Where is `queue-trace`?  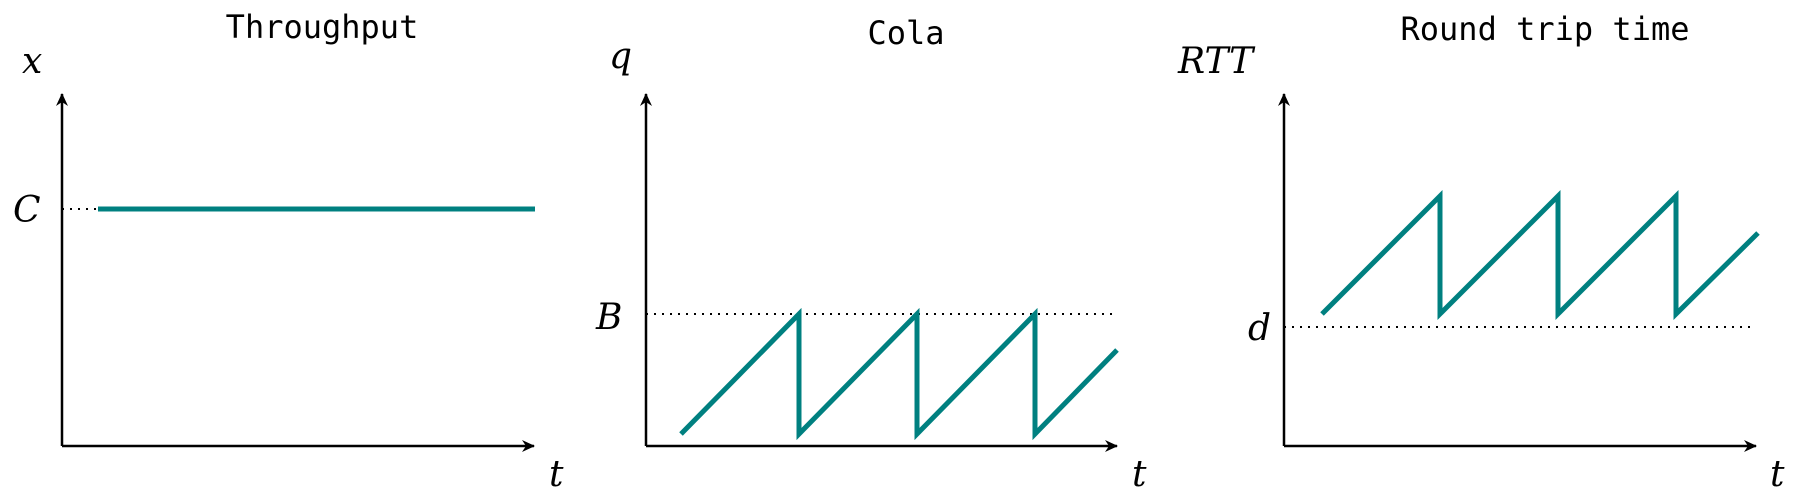 queue-trace is located at coordinates (899, 374).